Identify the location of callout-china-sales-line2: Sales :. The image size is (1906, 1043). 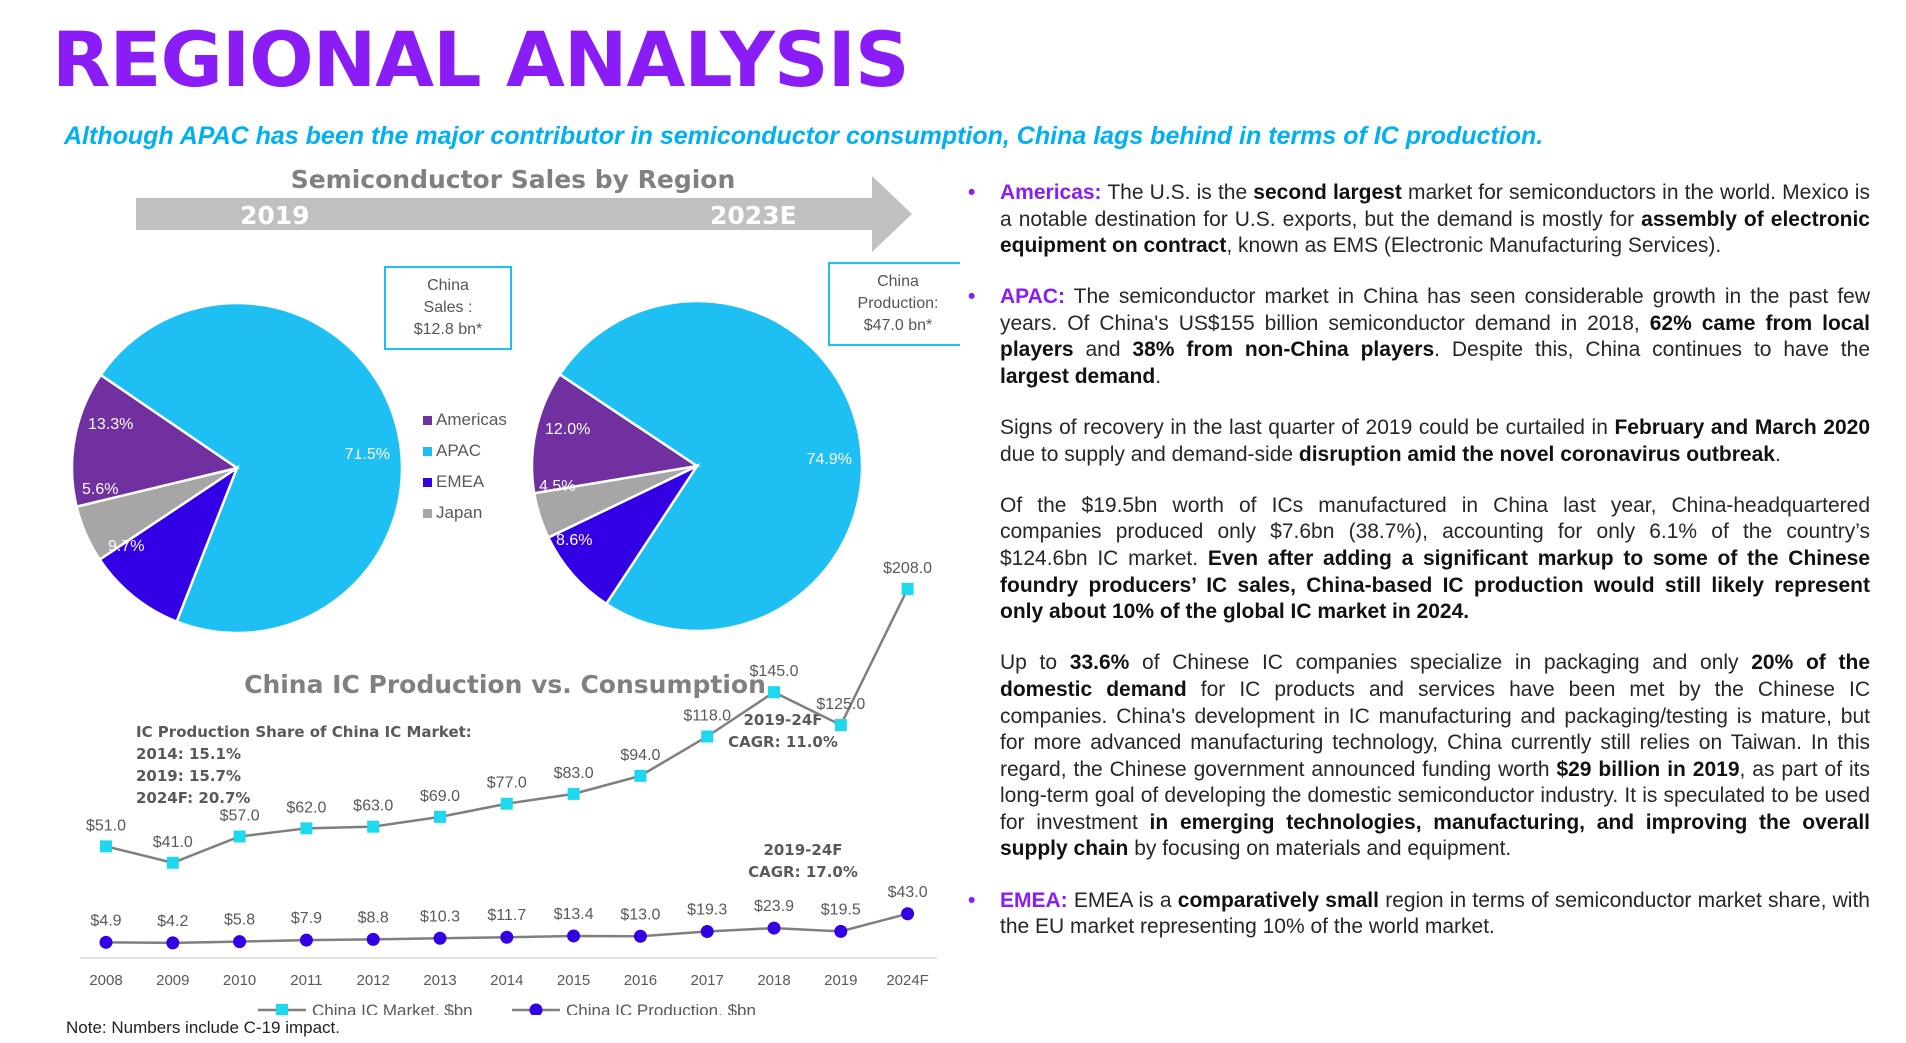
(448, 307).